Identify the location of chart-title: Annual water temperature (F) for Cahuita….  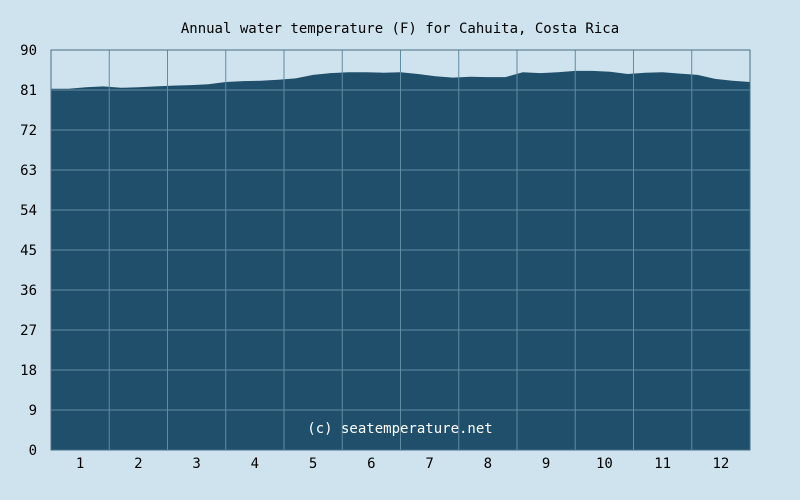
(400, 29).